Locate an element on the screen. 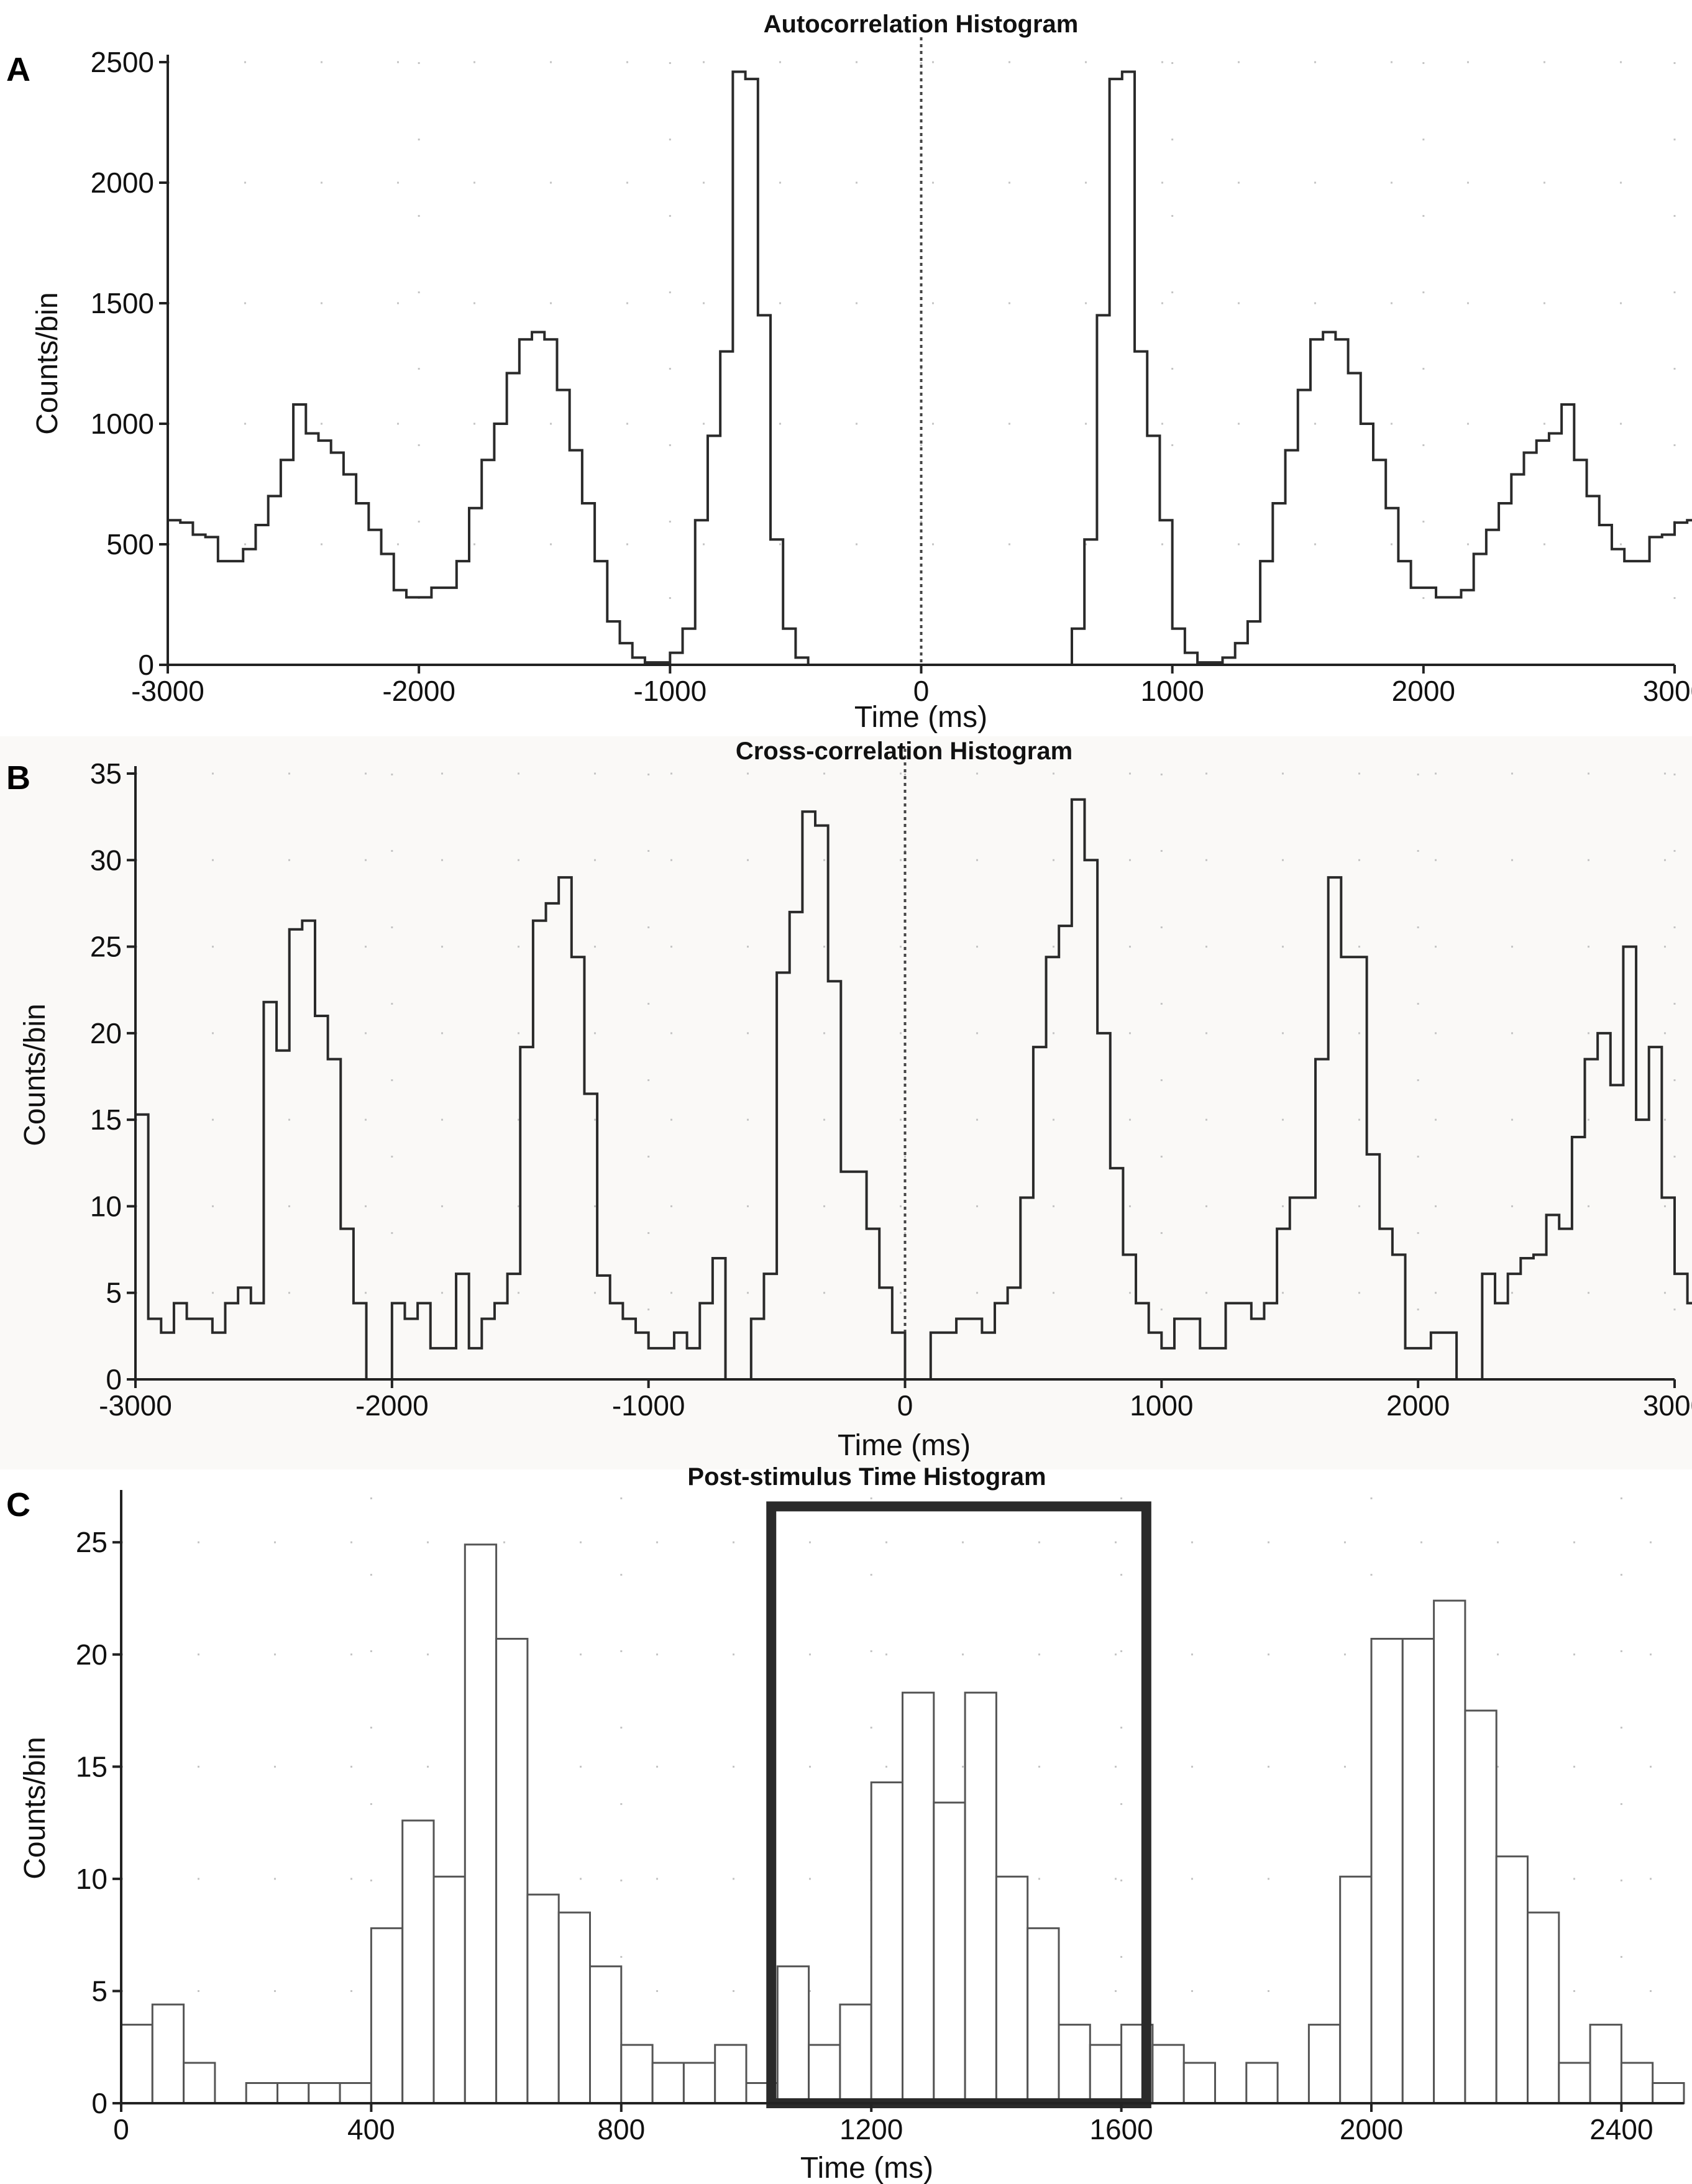  panel-a-y-tick-label-2: 1000 is located at coordinates (123, 424).